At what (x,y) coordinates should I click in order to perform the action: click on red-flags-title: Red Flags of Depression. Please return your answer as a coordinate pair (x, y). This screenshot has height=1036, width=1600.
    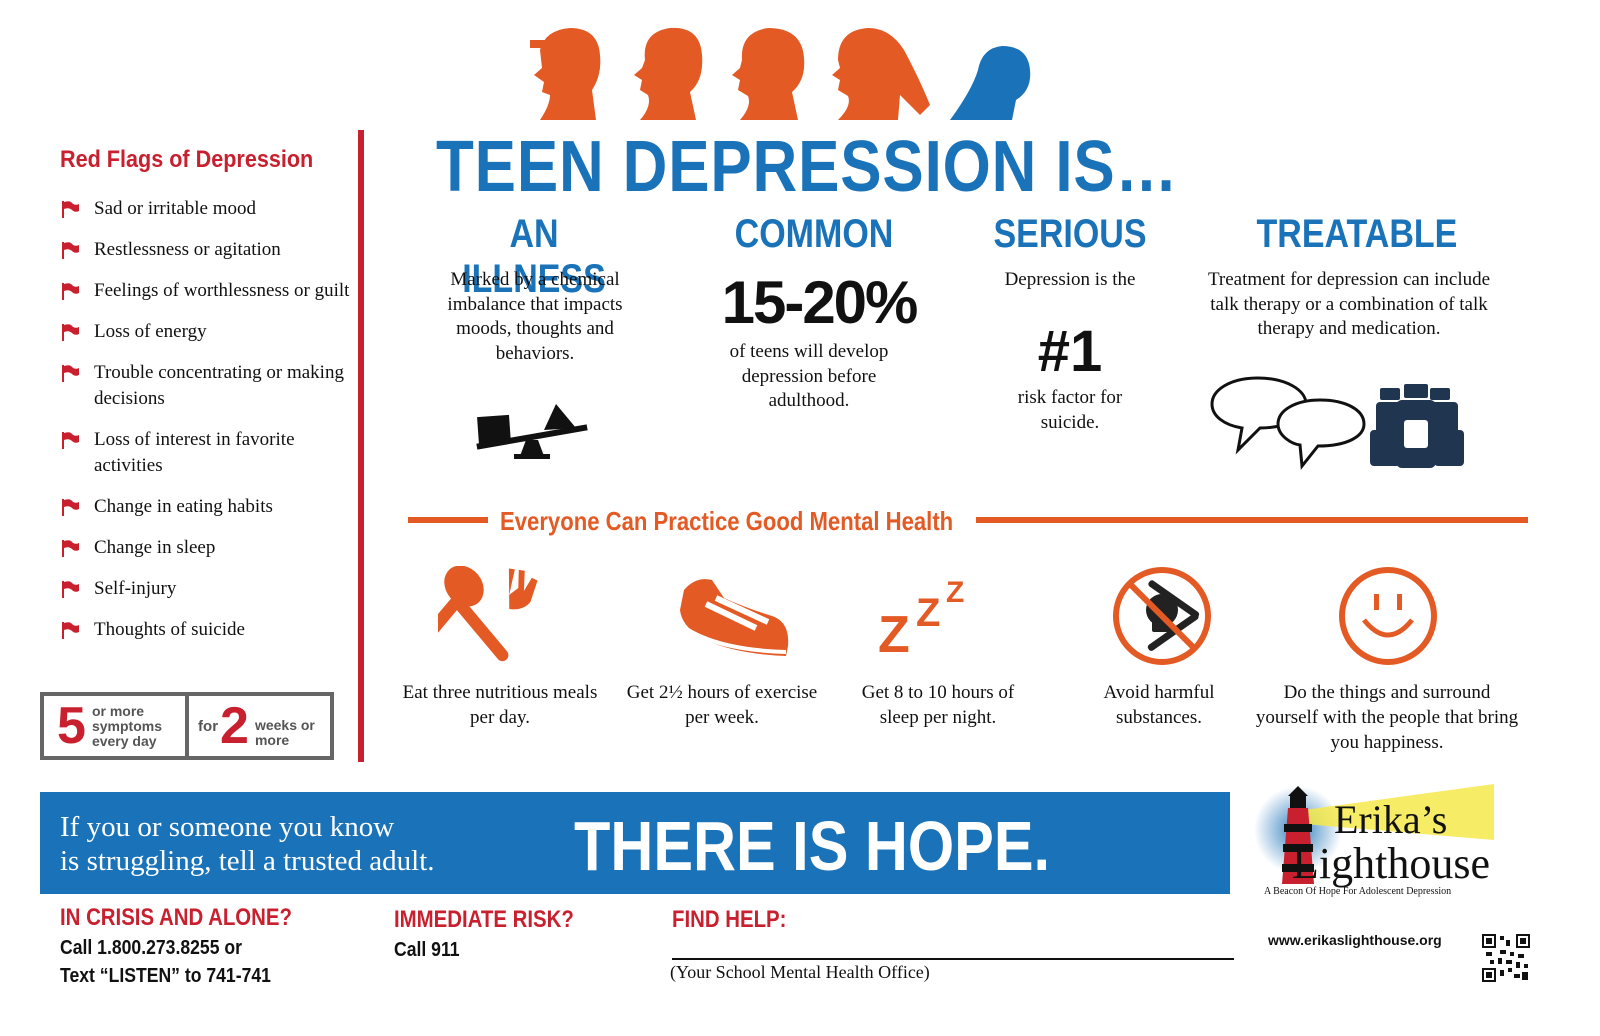
    Looking at the image, I should click on (187, 159).